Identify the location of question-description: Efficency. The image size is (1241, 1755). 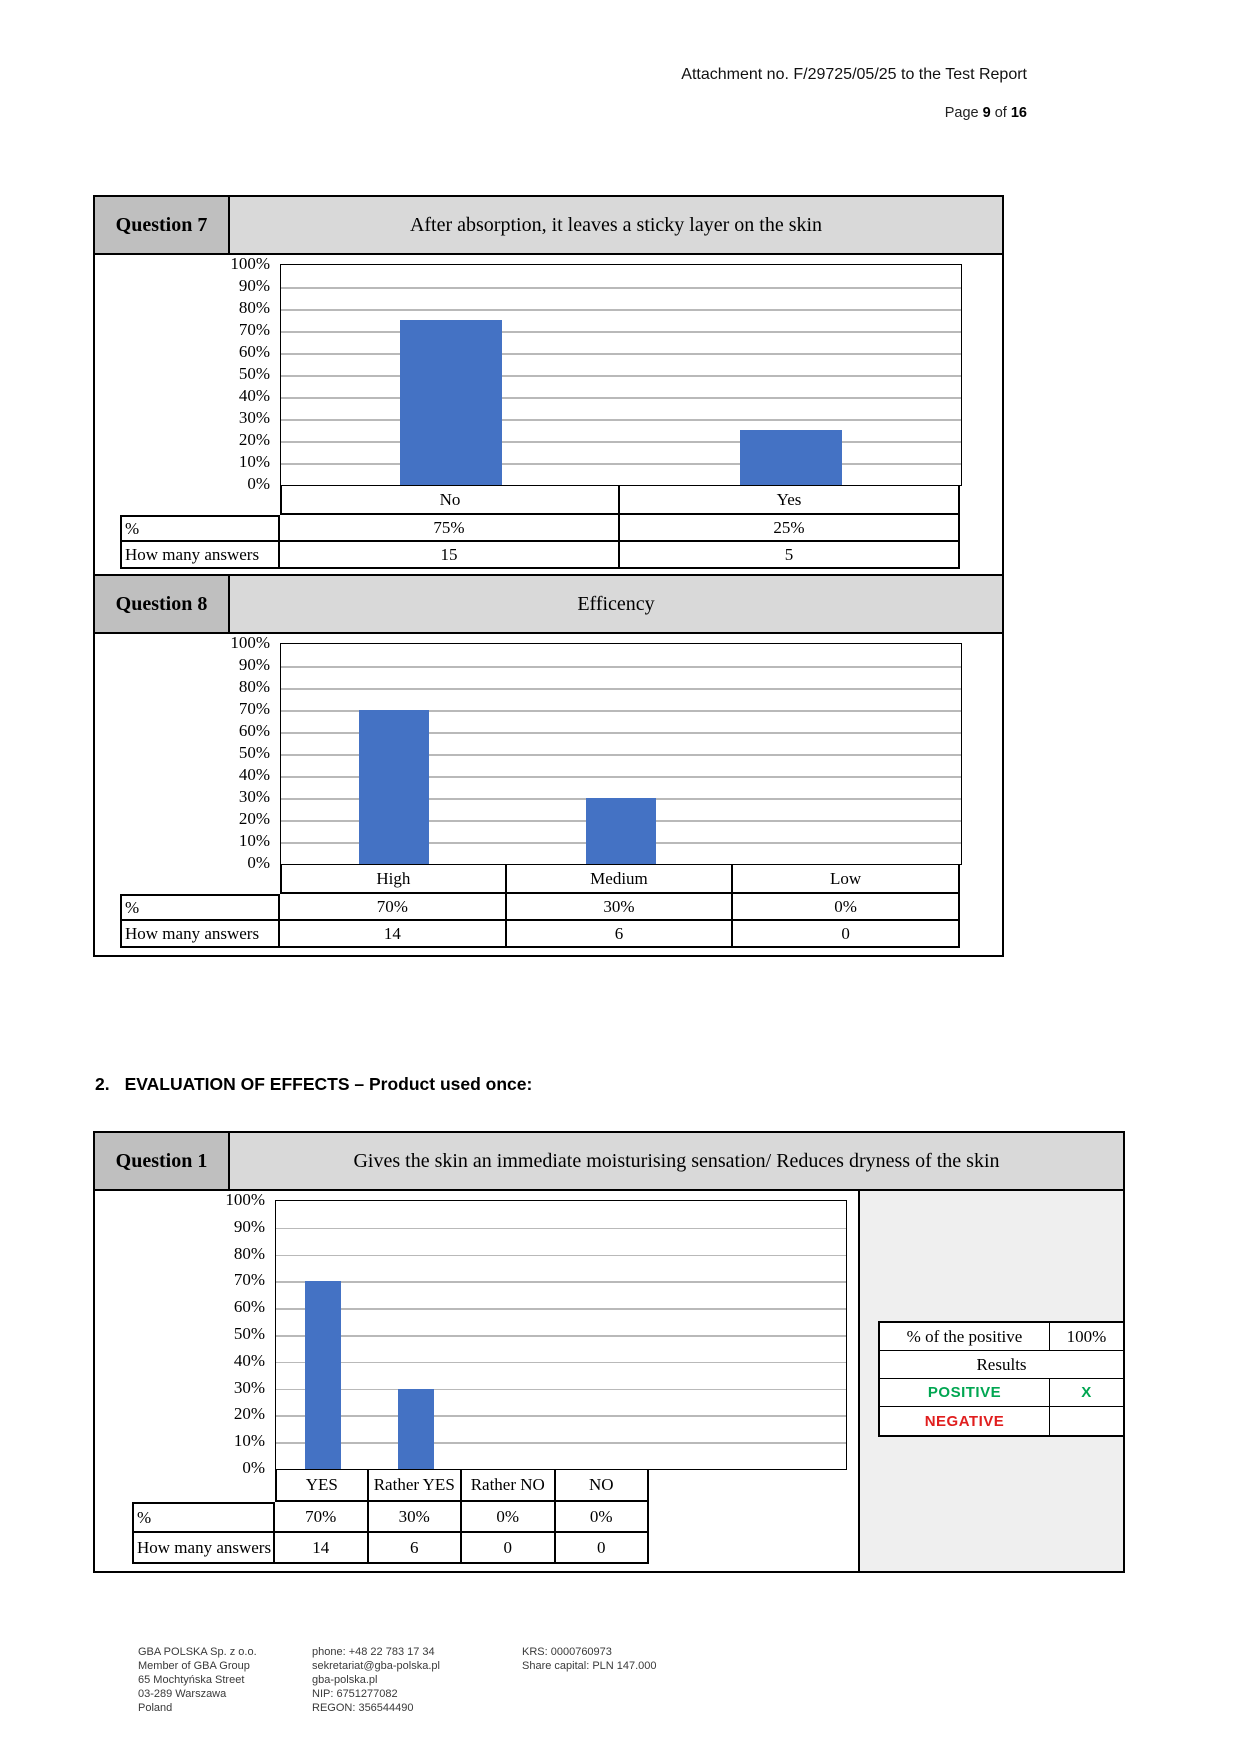
(616, 604).